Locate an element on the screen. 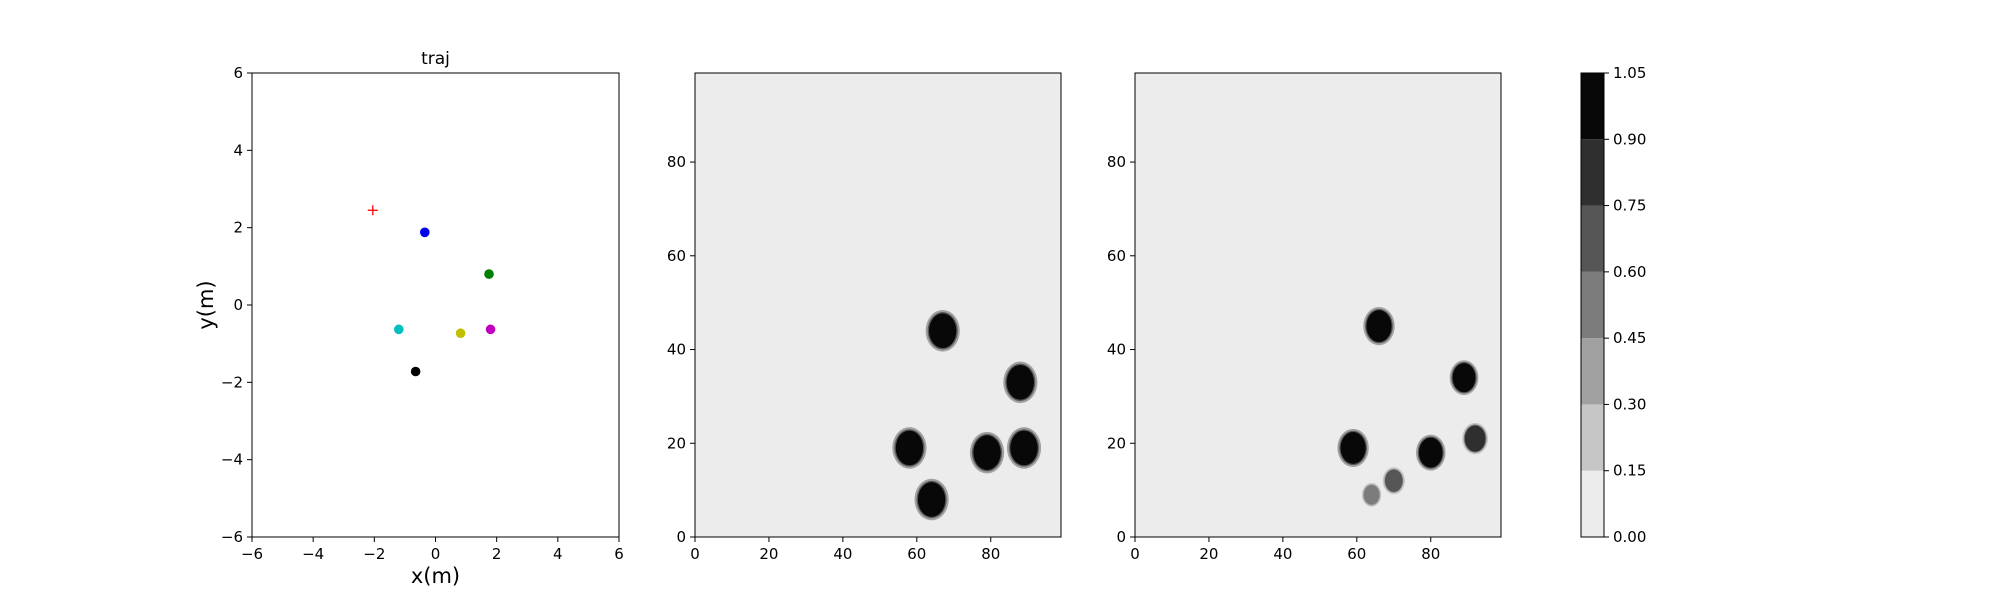 The image size is (2000, 600). colorbar-bands is located at coordinates (1592, 305).